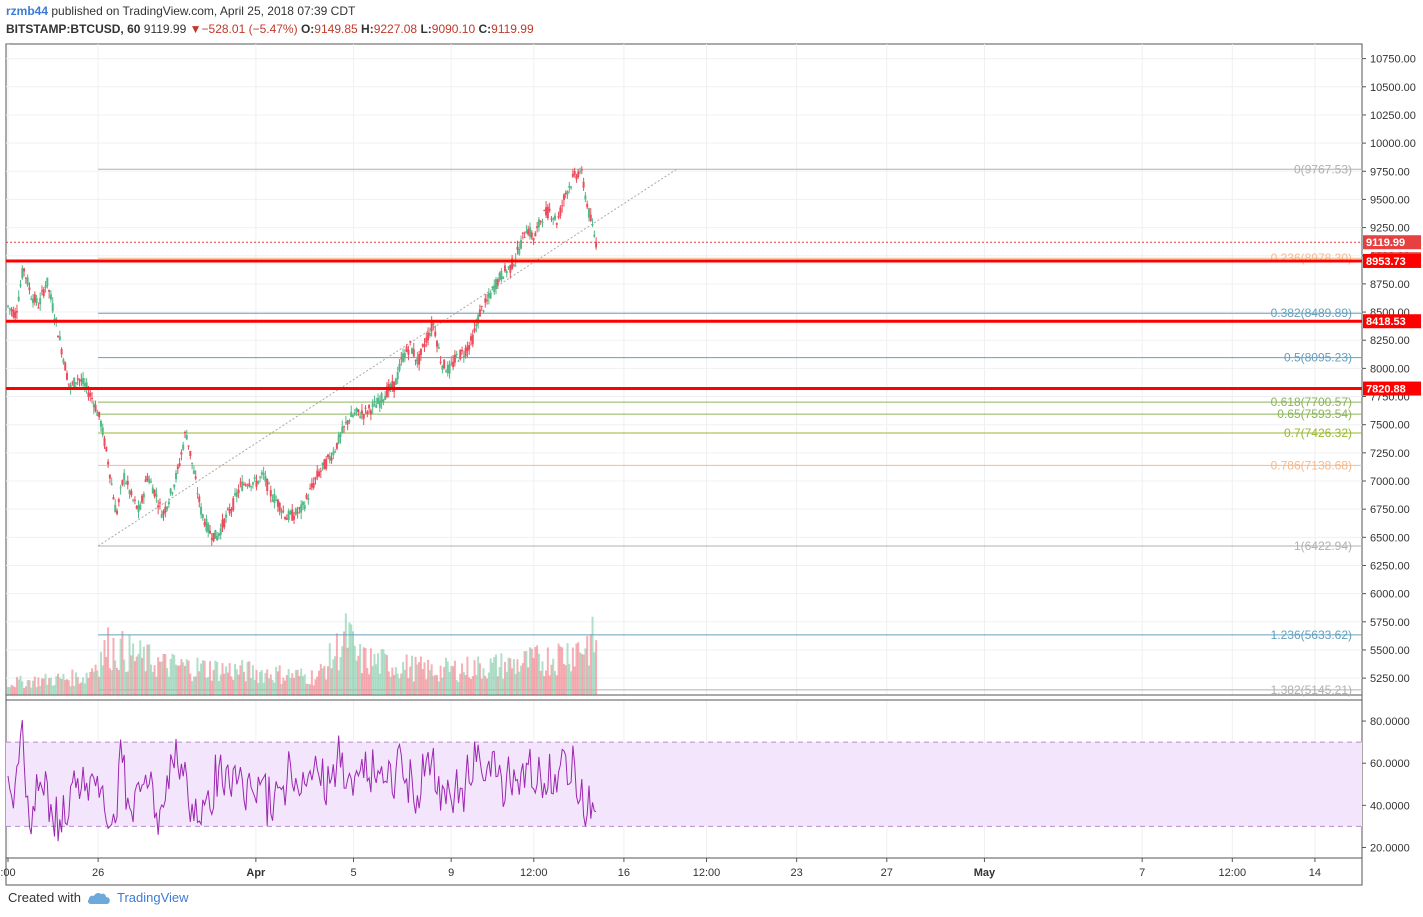 The width and height of the screenshot is (1423, 917). I want to click on low-label: L:, so click(426, 29).